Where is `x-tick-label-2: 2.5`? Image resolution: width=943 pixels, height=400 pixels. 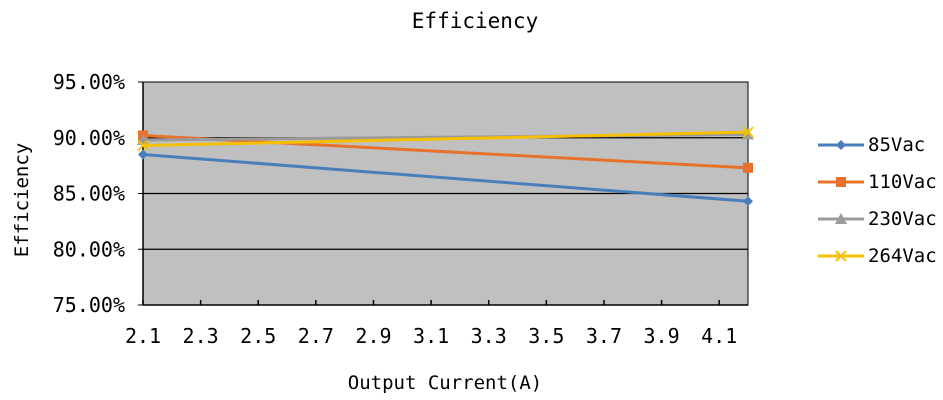 x-tick-label-2: 2.5 is located at coordinates (258, 336).